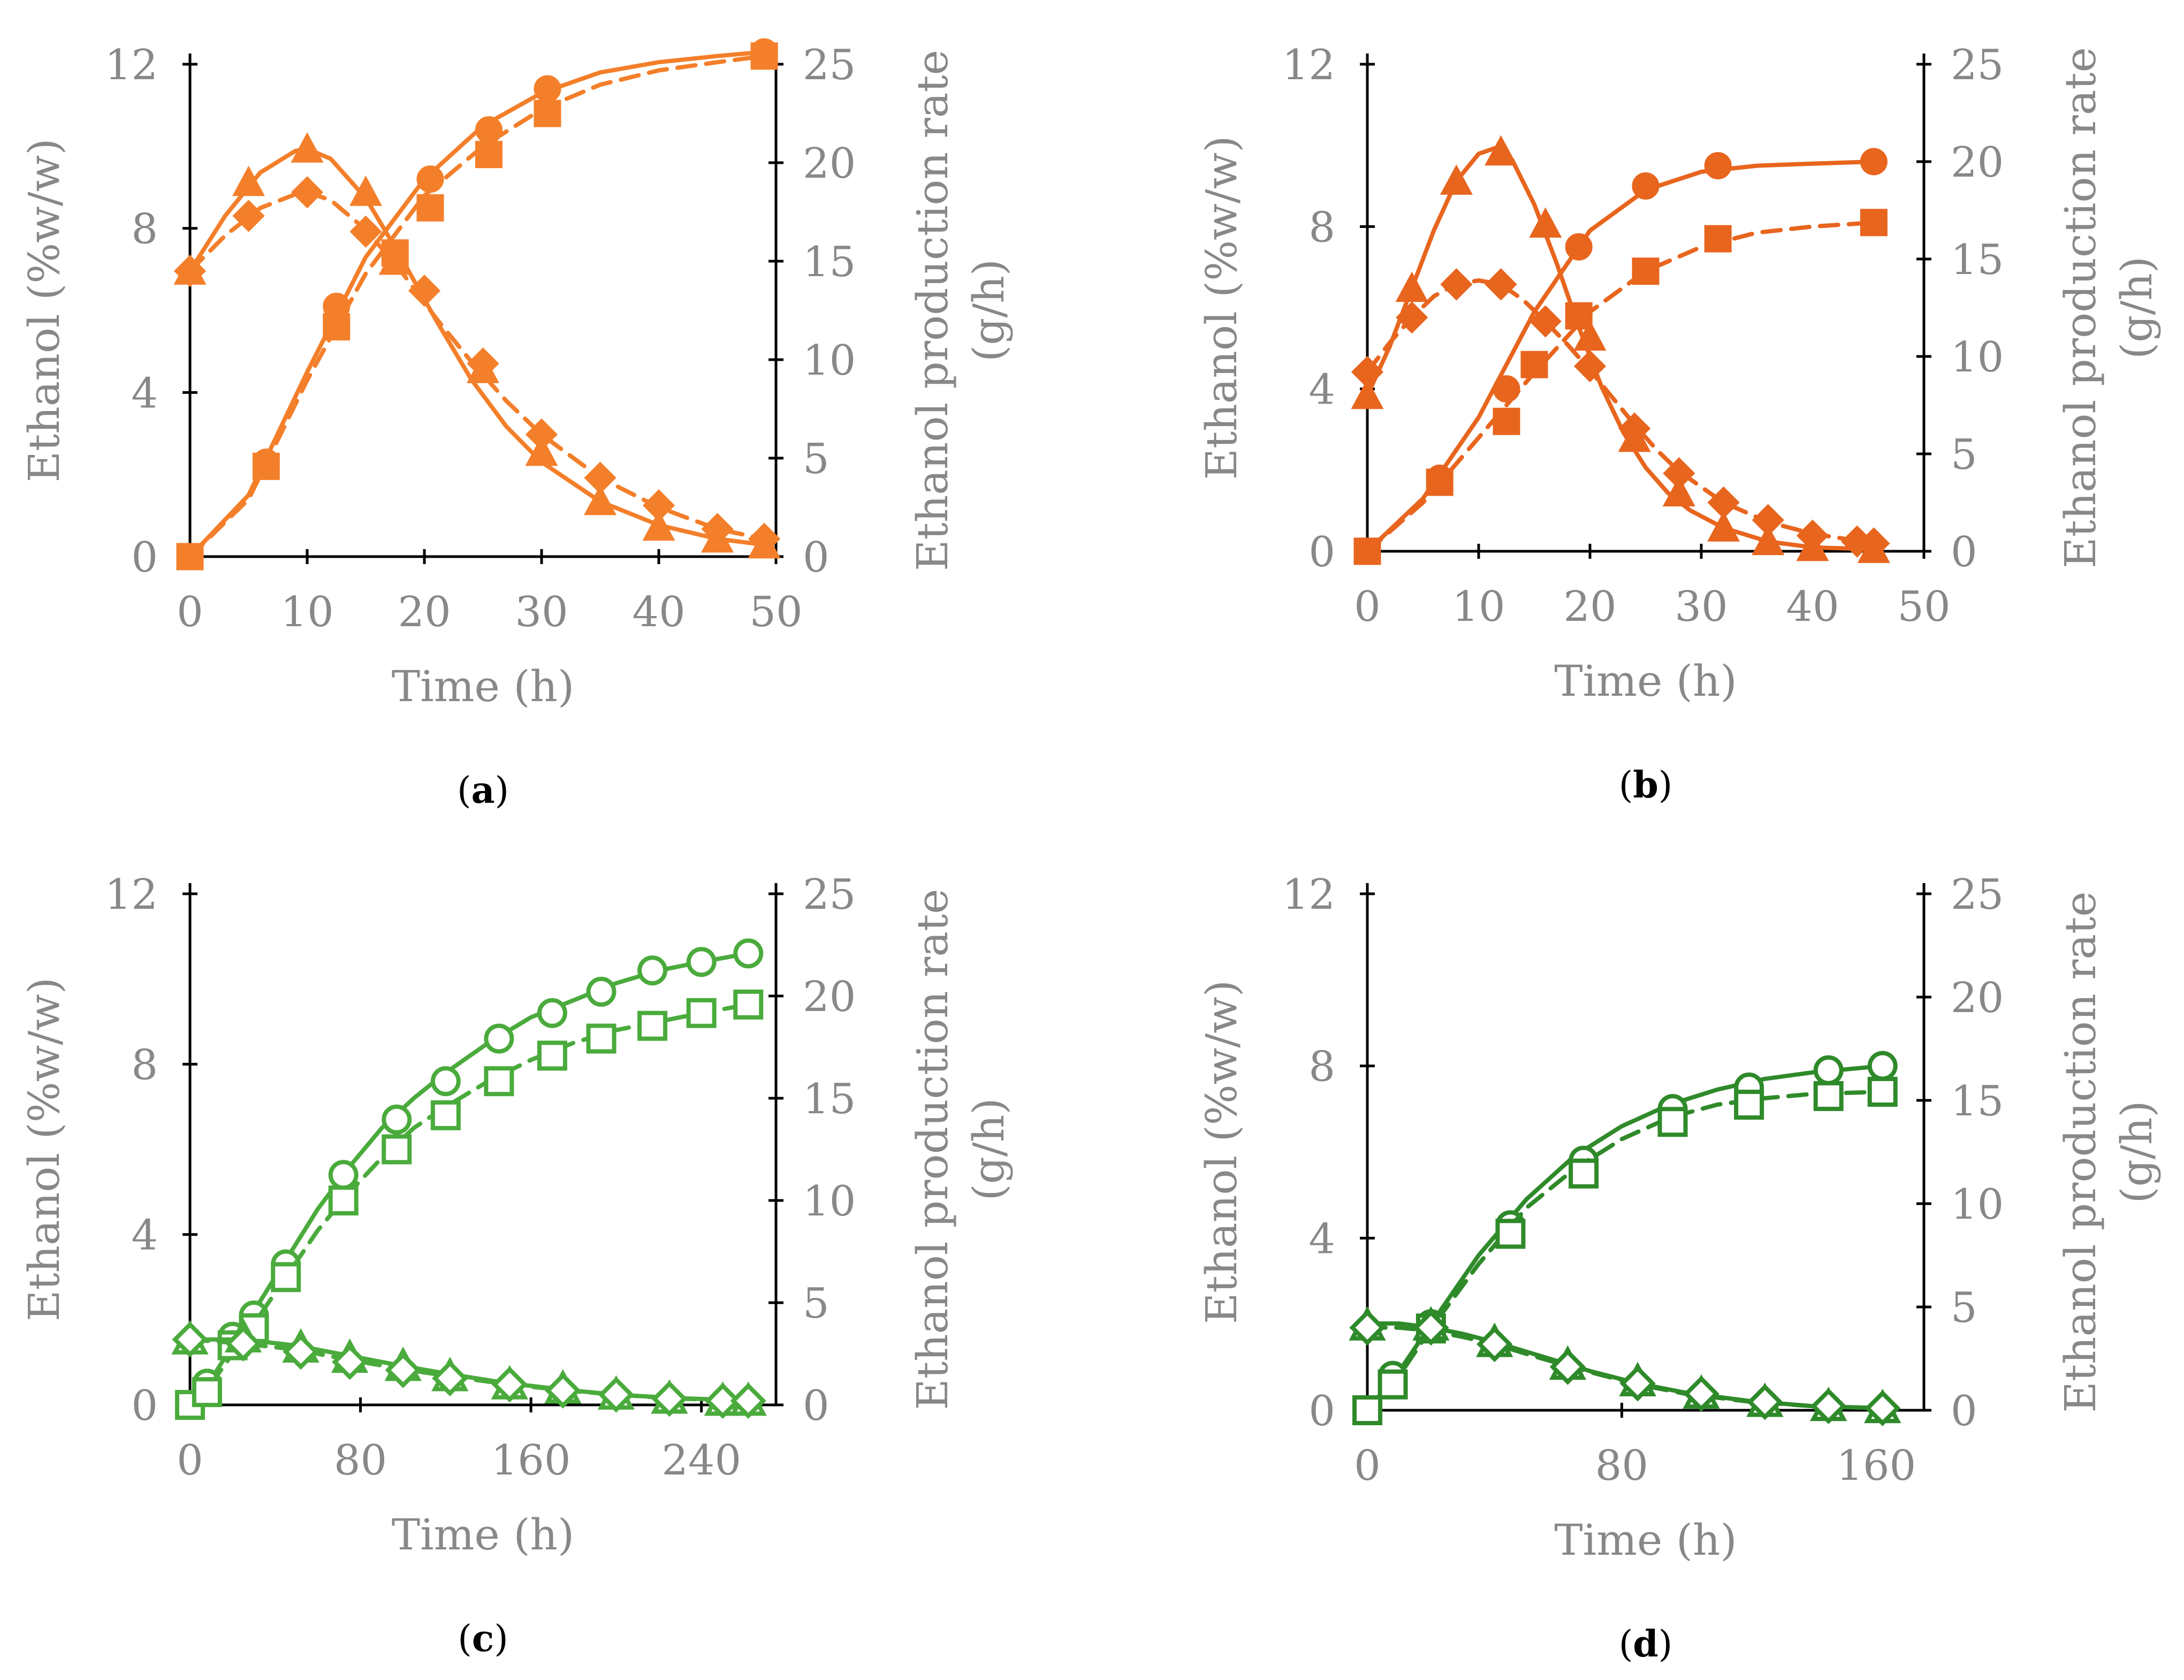 The width and height of the screenshot is (2184, 1680). Describe the element at coordinates (1321, 390) in the screenshot. I see `y-left-tick-label: 4` at that location.